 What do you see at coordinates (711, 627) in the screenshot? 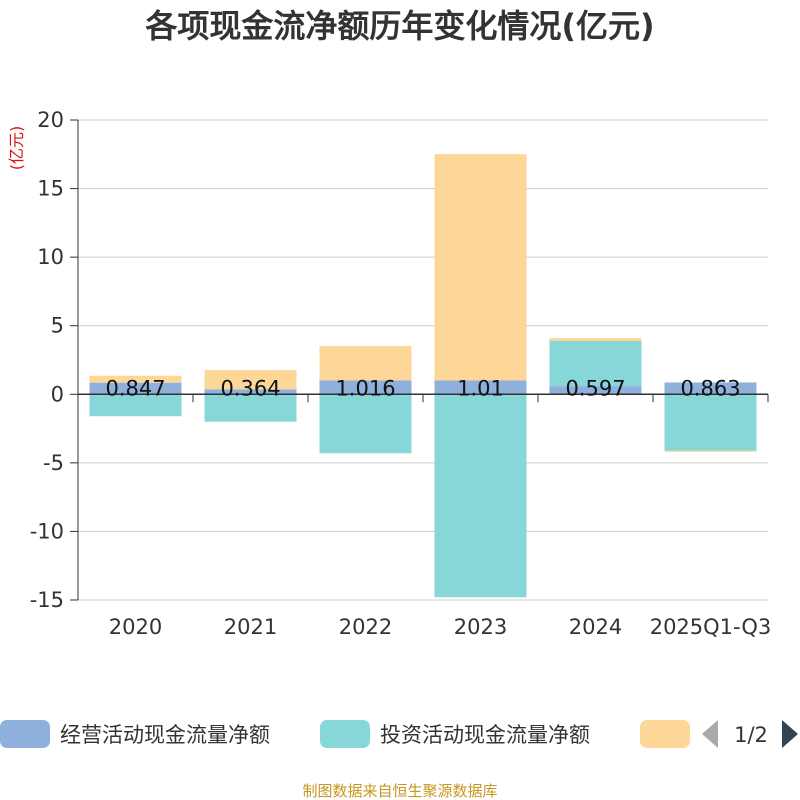
I see `x-tick-label: 2025Q1-Q3` at bounding box center [711, 627].